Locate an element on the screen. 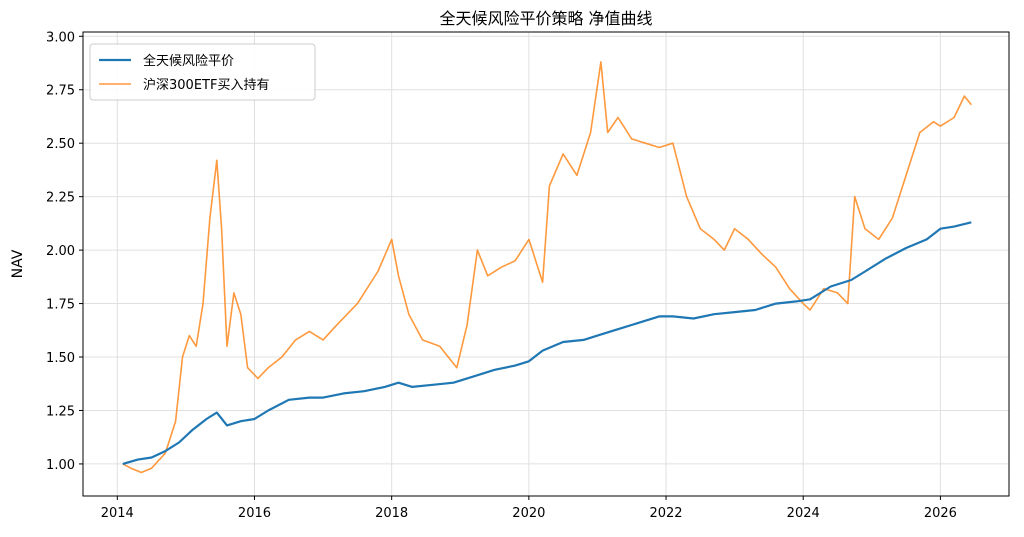 Image resolution: width=1024 pixels, height=537 pixels. legend: 全天候风险平价 沪深300ETF买入持有 is located at coordinates (202, 72).